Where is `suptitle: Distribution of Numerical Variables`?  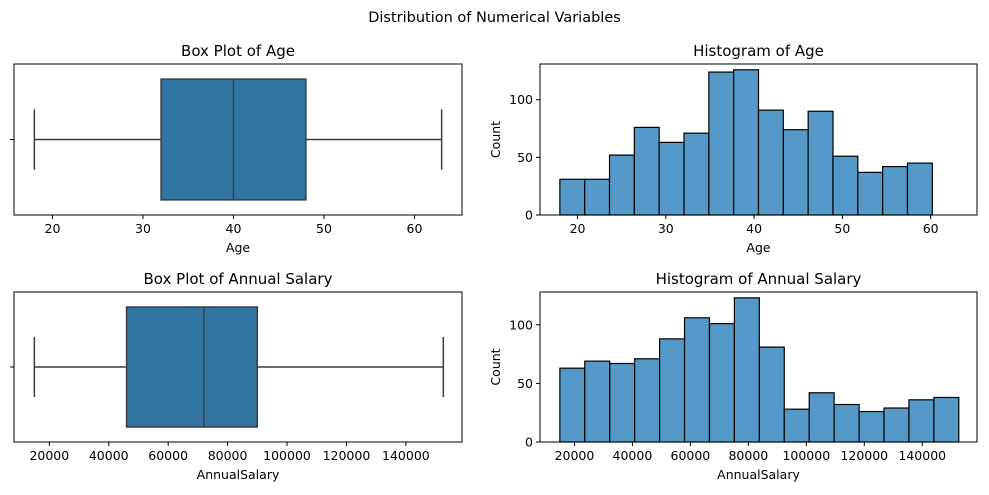
suptitle: Distribution of Numerical Variables is located at coordinates (494, 18).